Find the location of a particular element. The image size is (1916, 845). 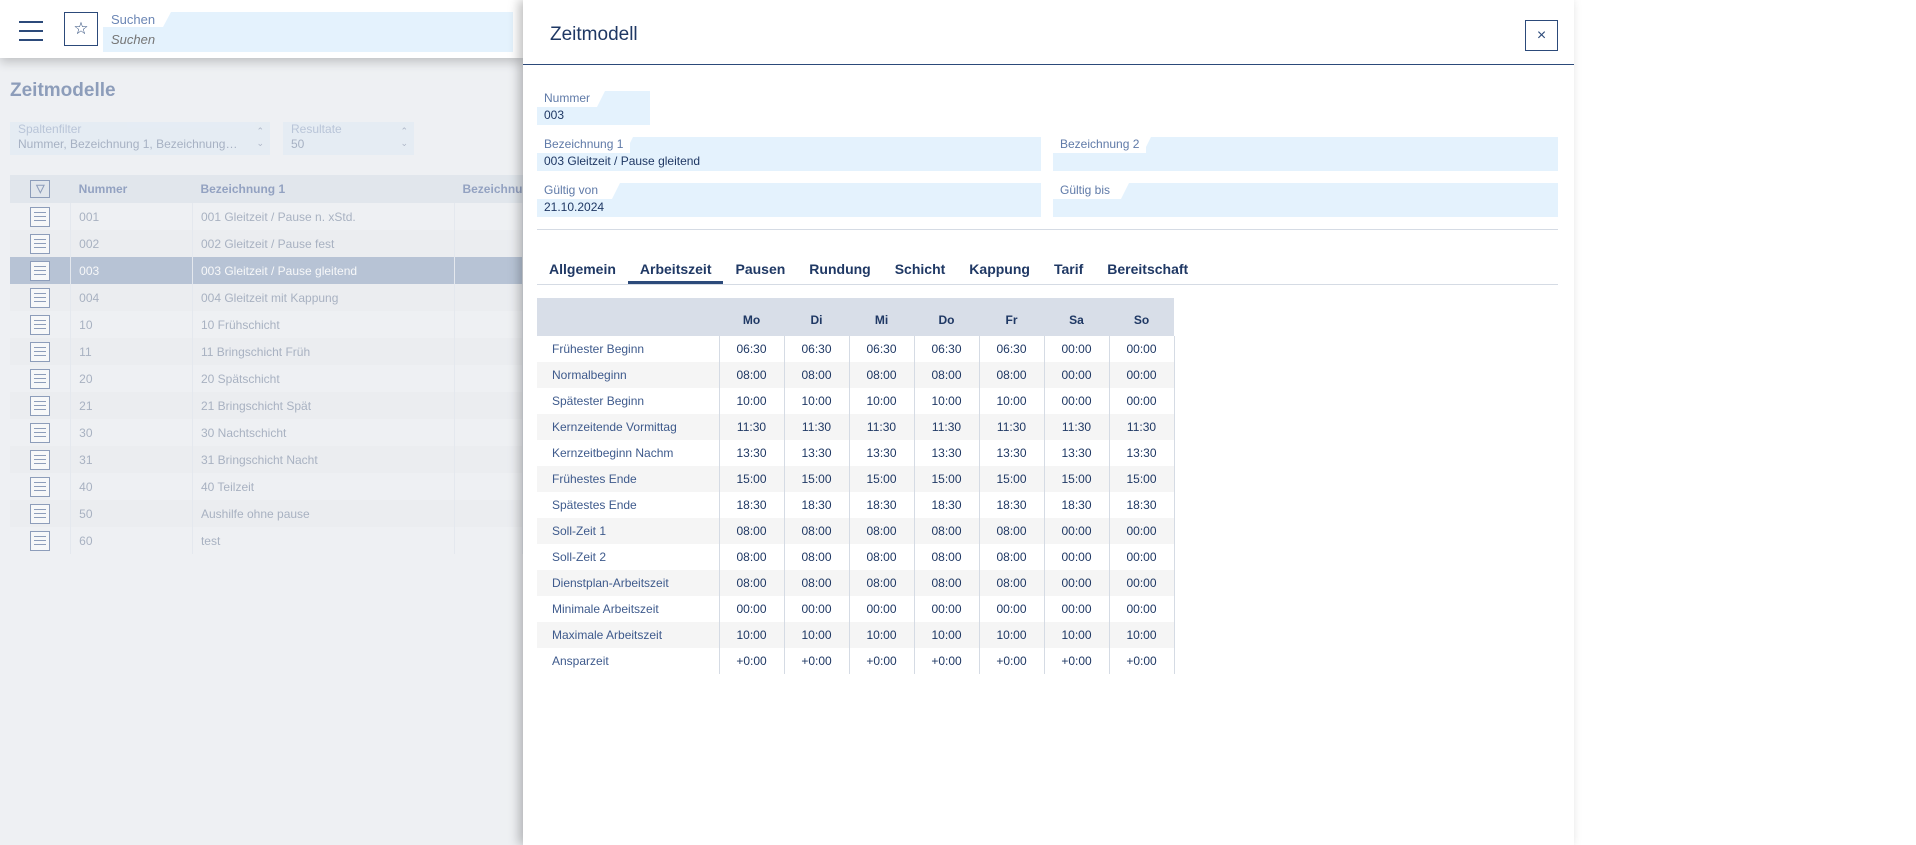

table-row: 20 20 Spätschicht is located at coordinates (266, 378).